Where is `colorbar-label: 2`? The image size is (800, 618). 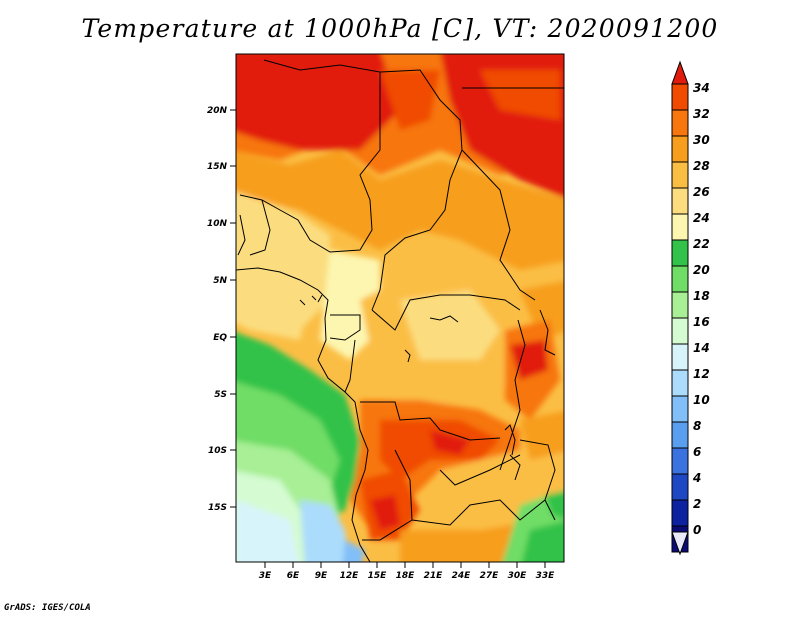
colorbar-label: 2 is located at coordinates (697, 504).